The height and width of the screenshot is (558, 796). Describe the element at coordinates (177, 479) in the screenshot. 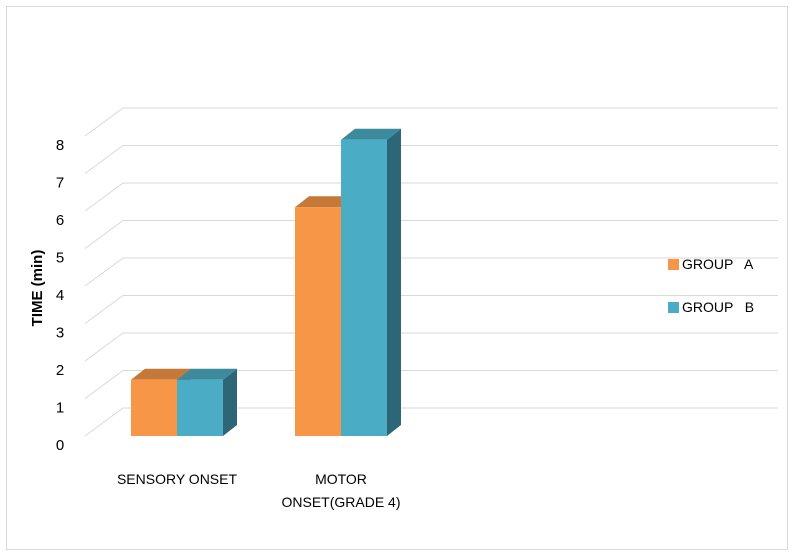

I see `x-tick-label: SENSORY ONSET` at that location.